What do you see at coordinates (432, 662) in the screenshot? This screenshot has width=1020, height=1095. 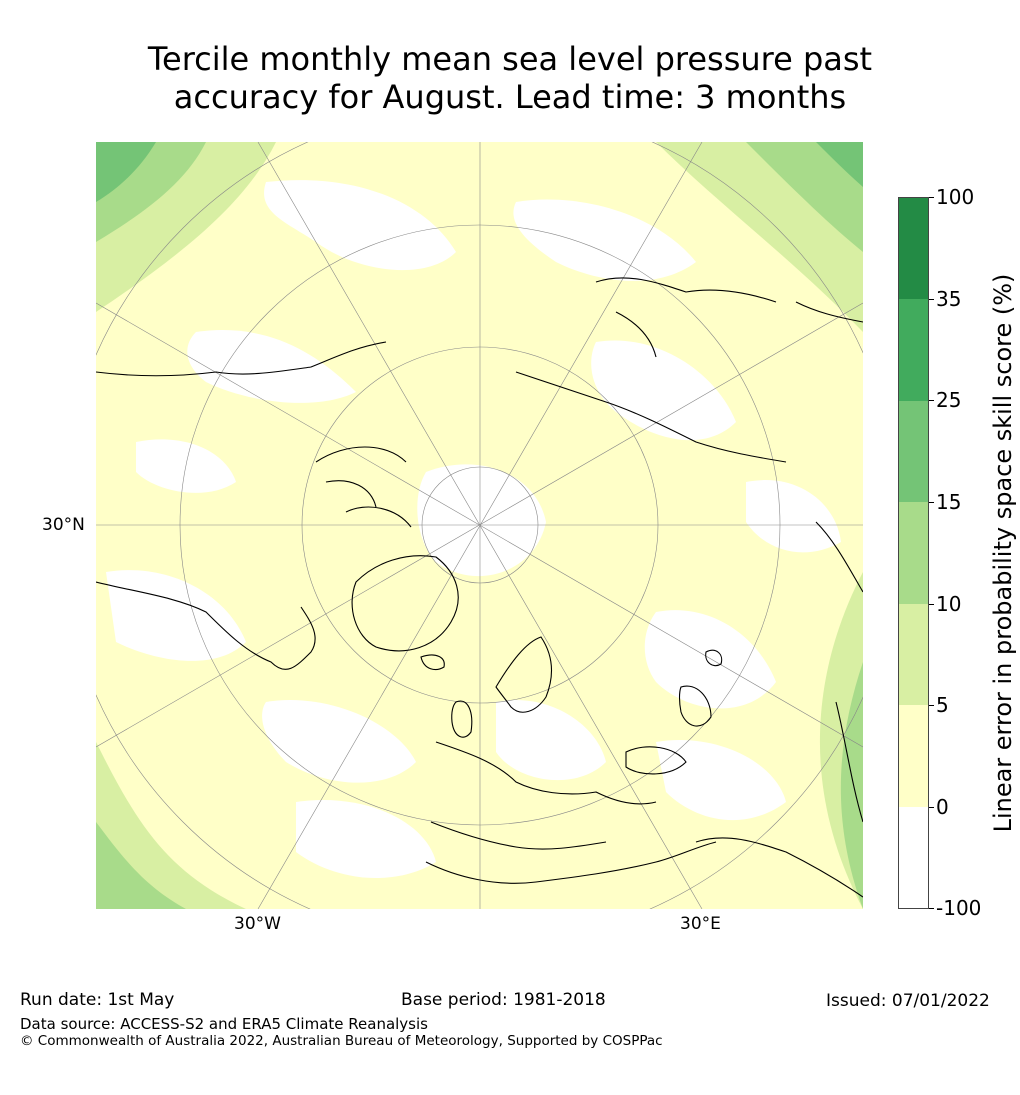 I see `coast-iceland` at bounding box center [432, 662].